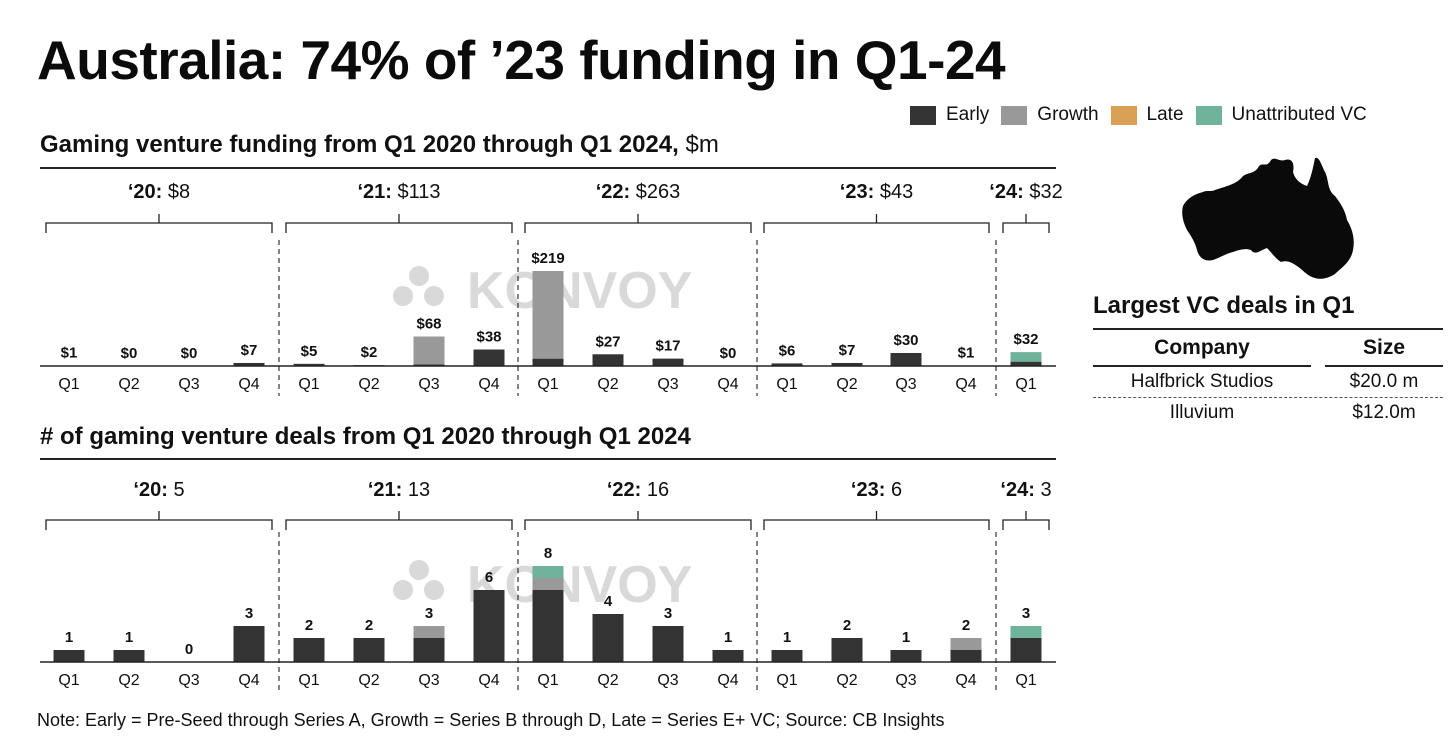 The height and width of the screenshot is (739, 1456). I want to click on bar-value-label: 0, so click(189, 649).